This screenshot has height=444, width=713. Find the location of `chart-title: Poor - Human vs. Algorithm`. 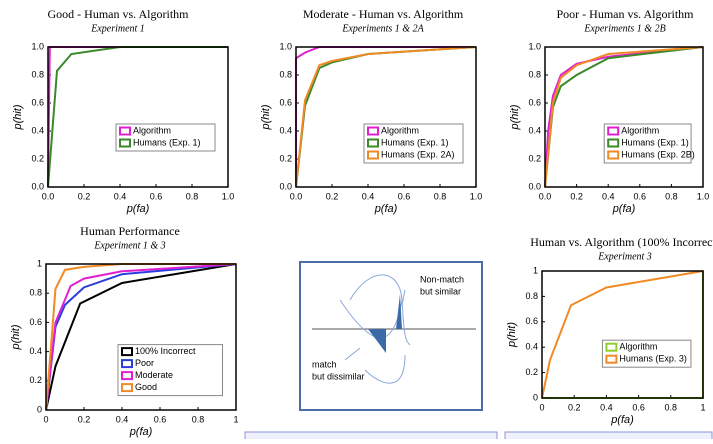

chart-title: Poor - Human vs. Algorithm is located at coordinates (626, 14).